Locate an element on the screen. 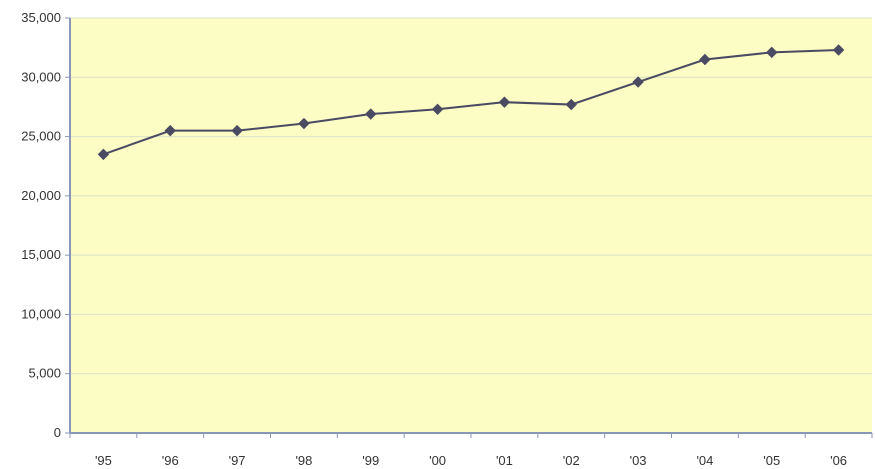 Image resolution: width=875 pixels, height=469 pixels. y-tick-label: 15,000 is located at coordinates (41, 254).